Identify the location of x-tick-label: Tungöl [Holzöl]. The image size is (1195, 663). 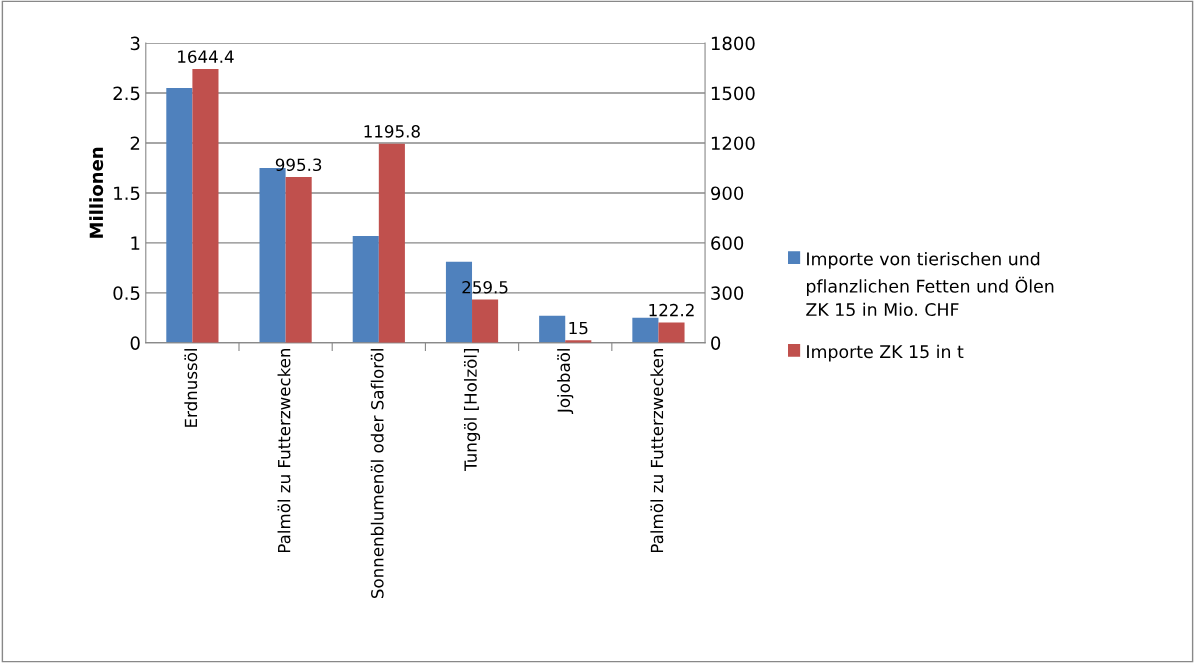
(472, 409).